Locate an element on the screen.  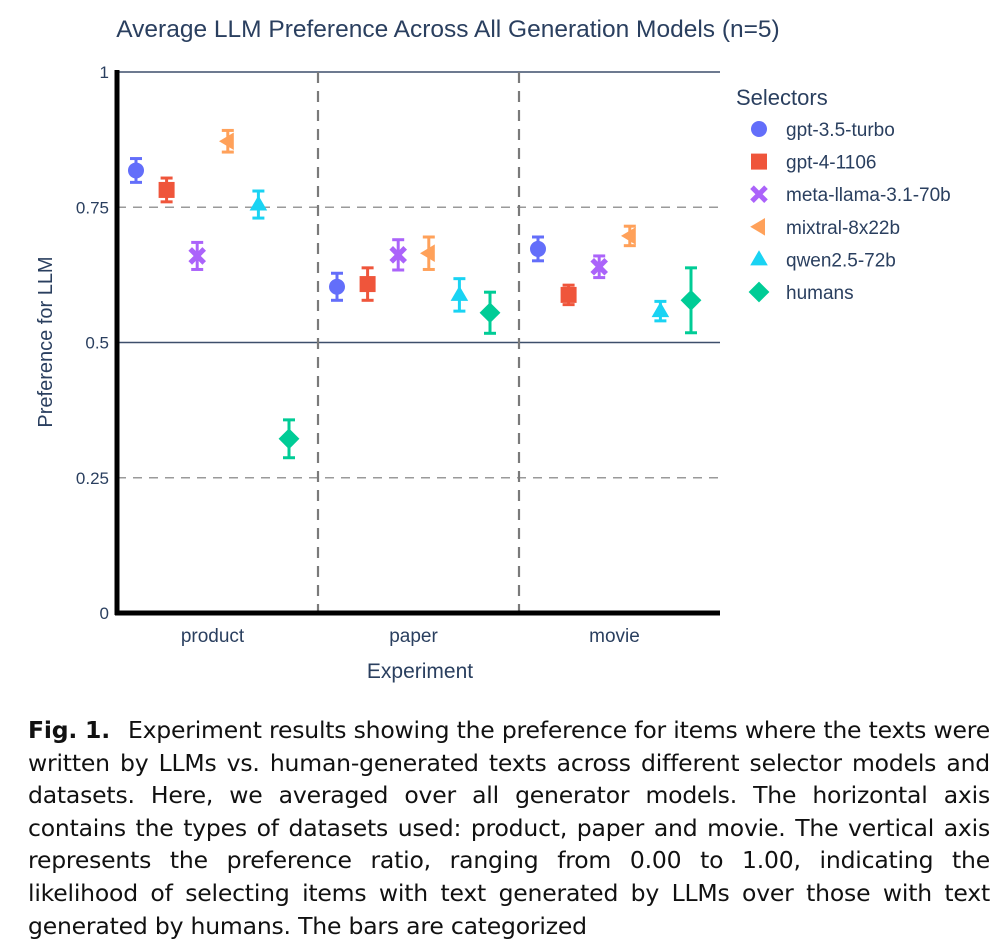
legend-label: meta-llama-3.1-70b is located at coordinates (868, 195).